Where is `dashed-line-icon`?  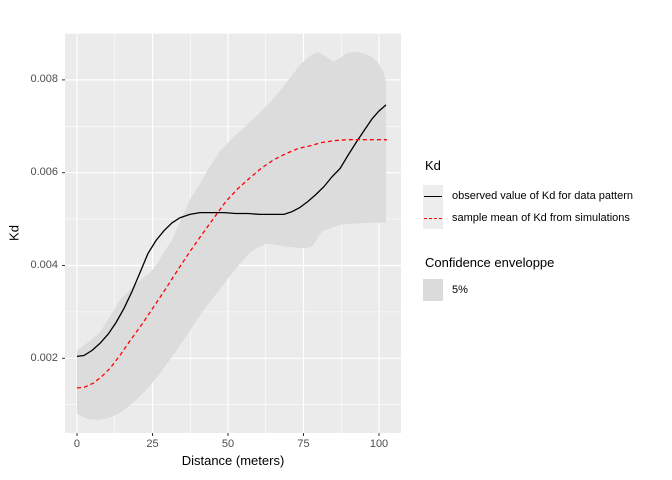
dashed-line-icon is located at coordinates (433, 218).